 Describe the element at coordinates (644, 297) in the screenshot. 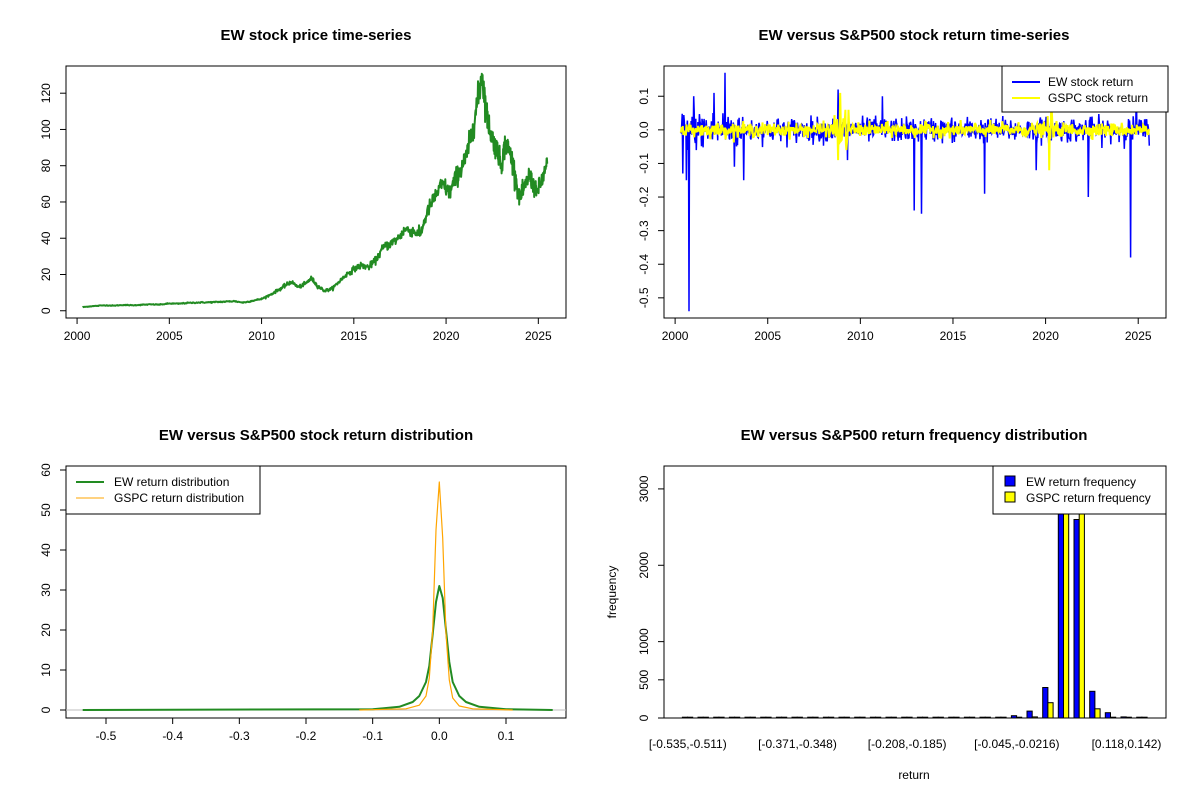

I see `panel2-y-tick-label: -0.5` at that location.